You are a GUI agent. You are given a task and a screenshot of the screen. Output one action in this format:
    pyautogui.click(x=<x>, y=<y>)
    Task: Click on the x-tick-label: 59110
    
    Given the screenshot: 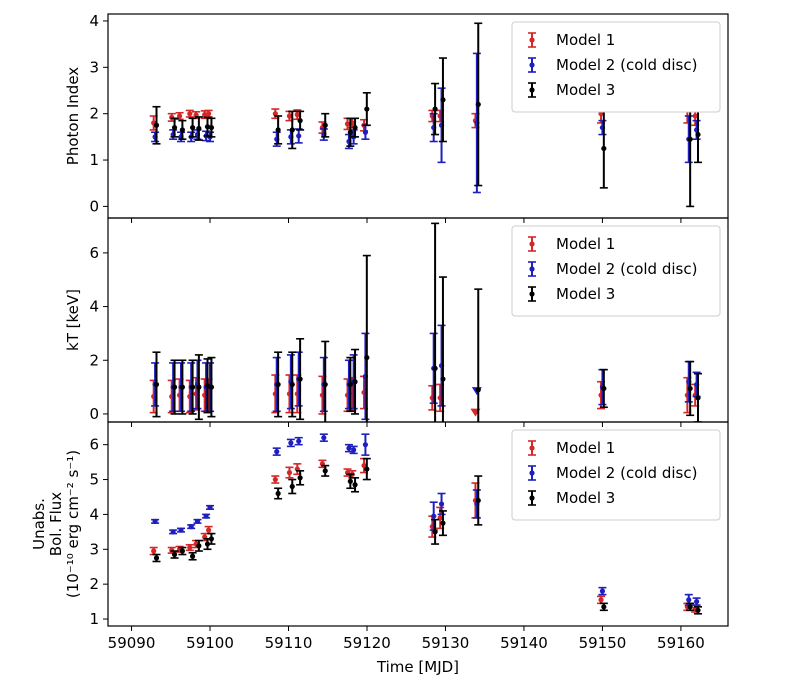 What is the action you would take?
    pyautogui.click(x=289, y=643)
    